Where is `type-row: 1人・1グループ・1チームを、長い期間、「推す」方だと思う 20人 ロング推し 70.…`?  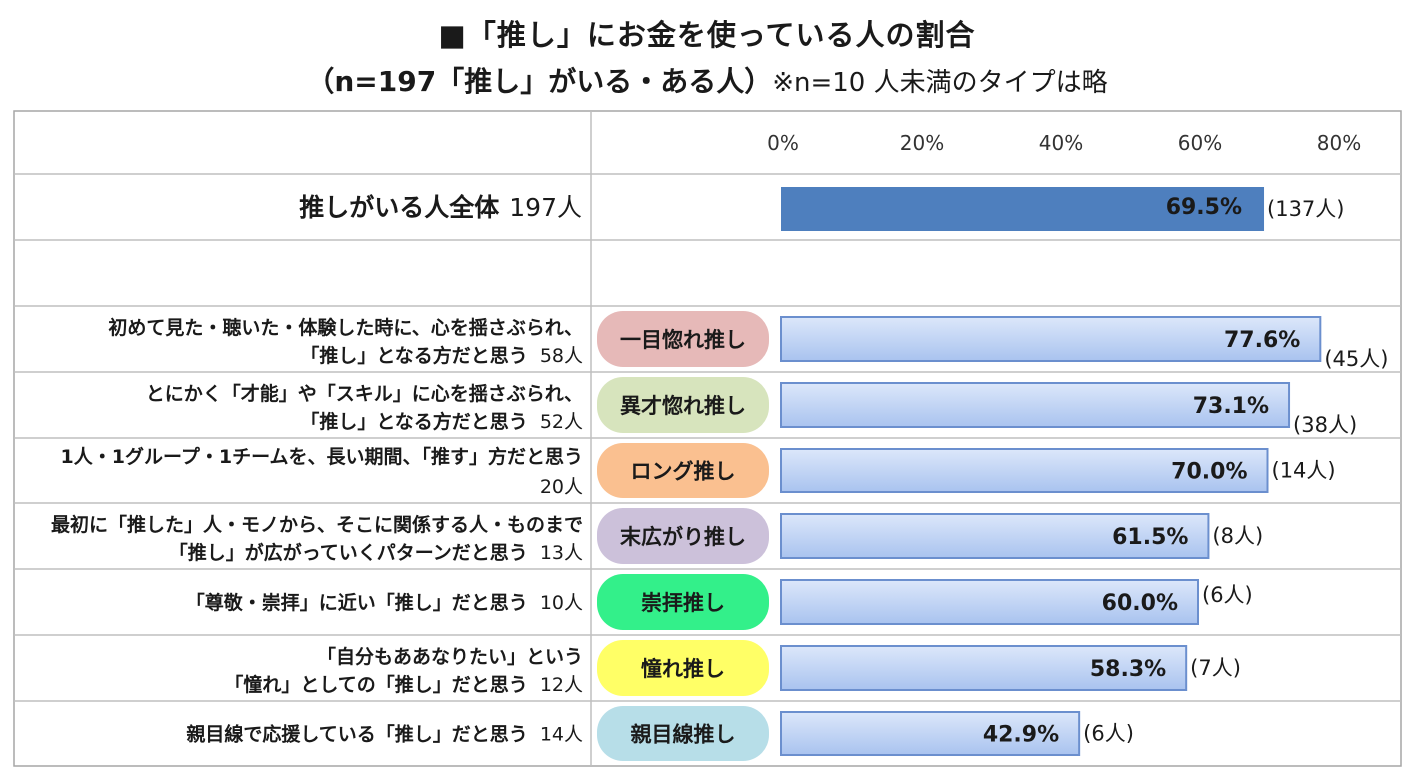 type-row: 1人・1グループ・1チームを、長い期間、「推す」方だと思う 20人 ロング推し 70.… is located at coordinates (698, 470).